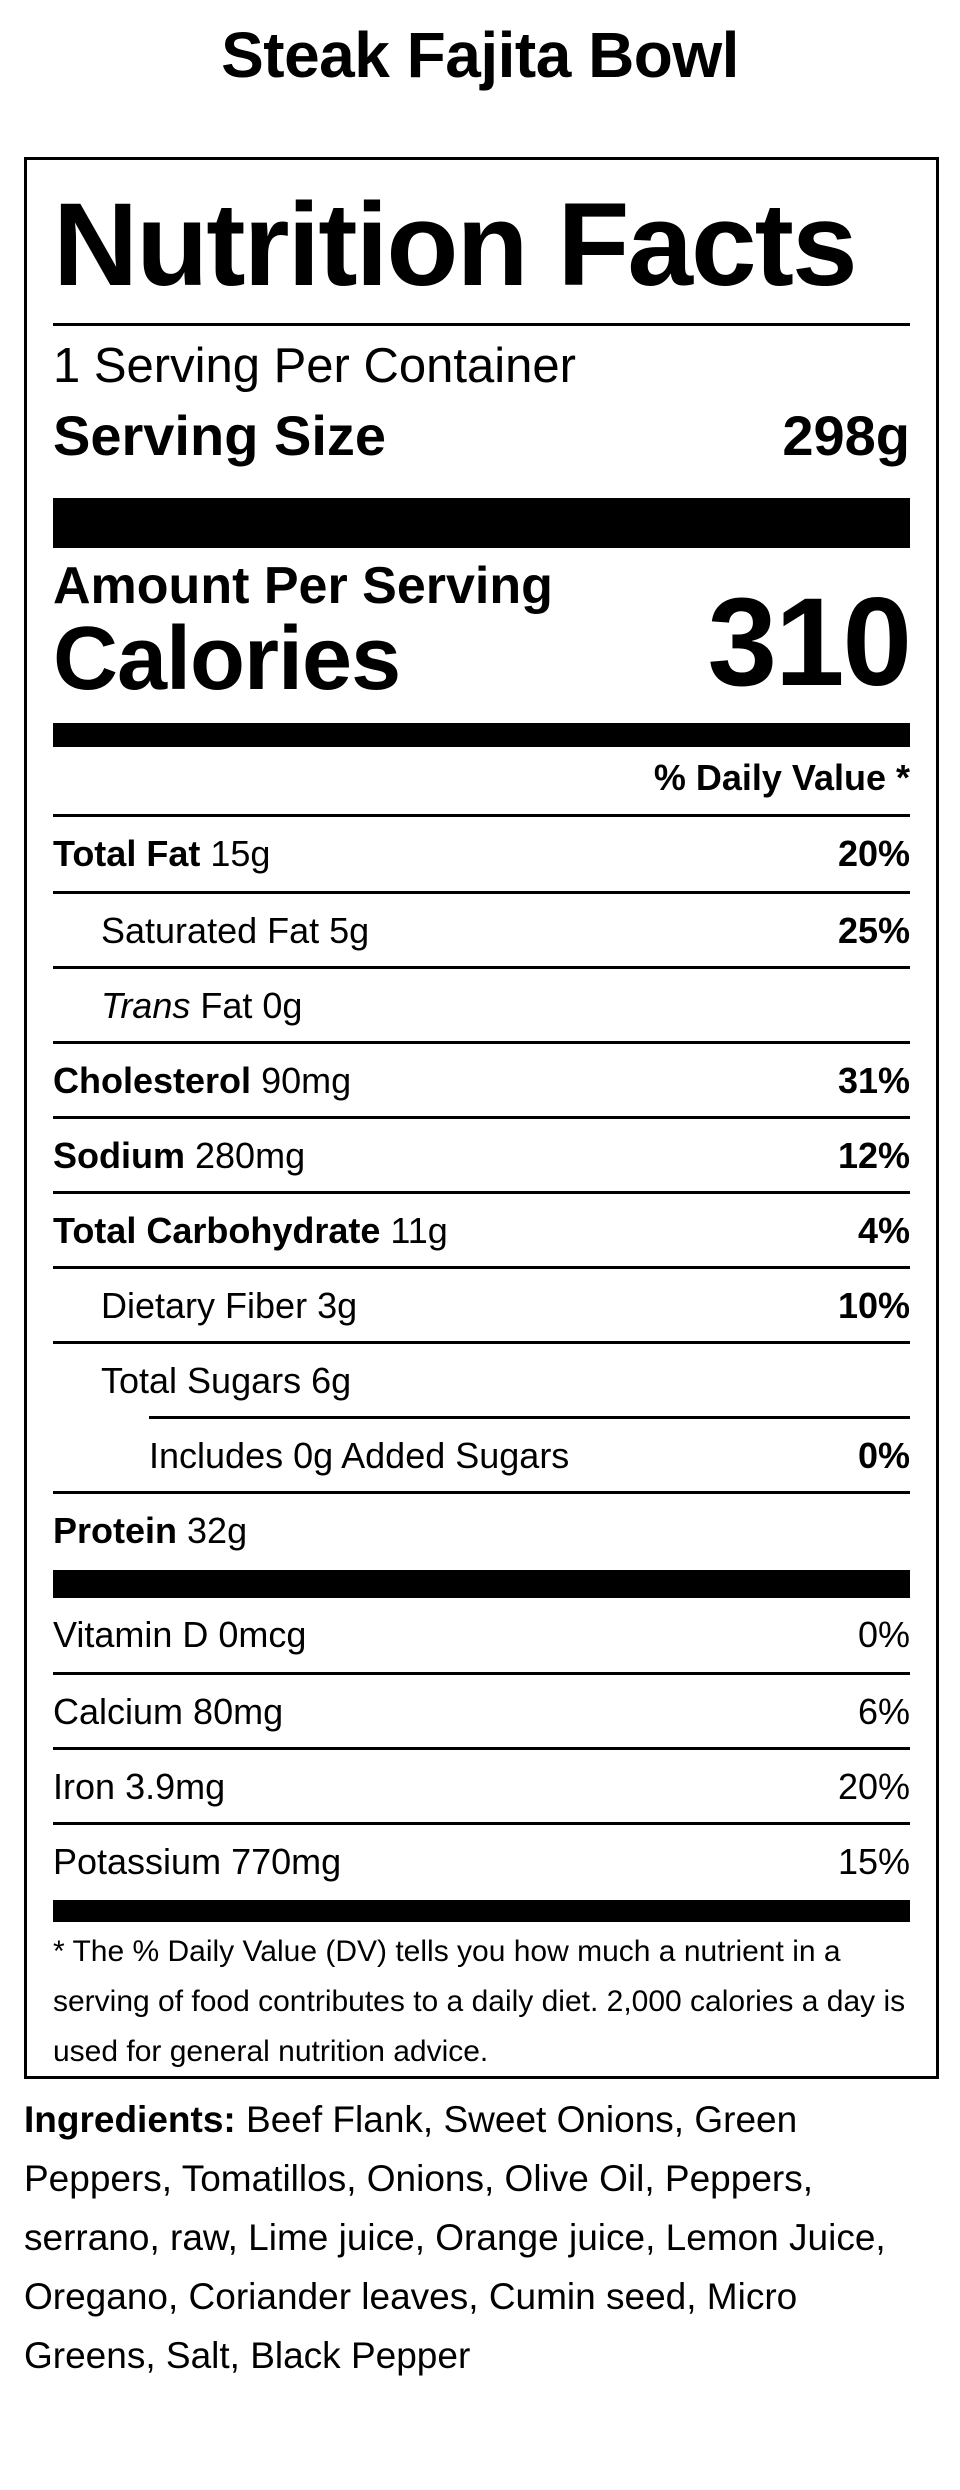  What do you see at coordinates (131, 1634) in the screenshot?
I see `vitamin-name: Vitamin D` at bounding box center [131, 1634].